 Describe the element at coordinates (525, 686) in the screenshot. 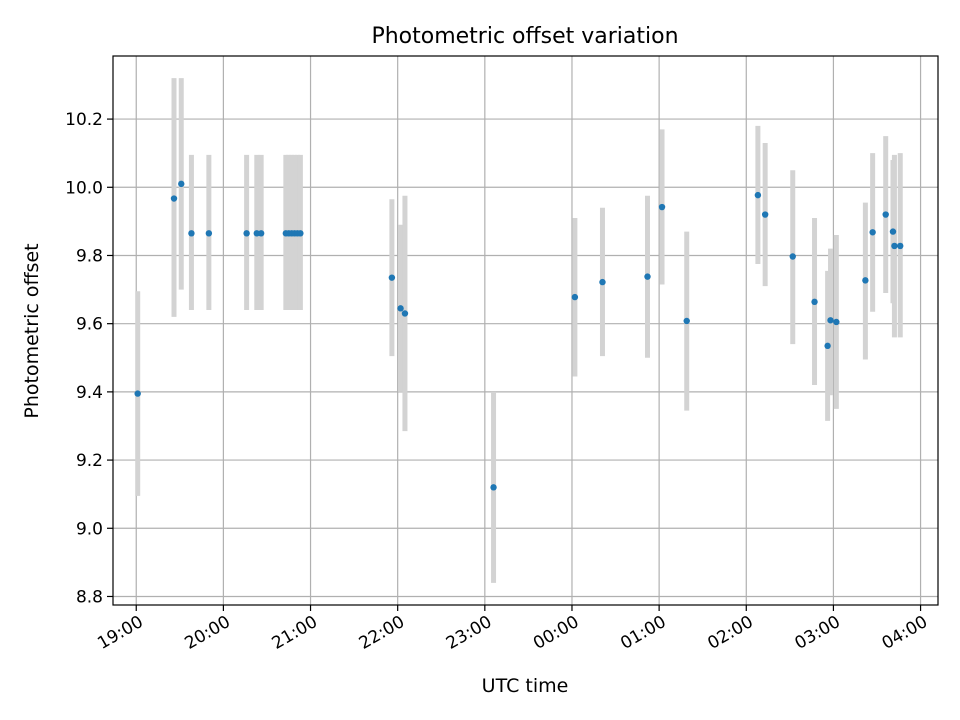

I see `x-axis-label: UTC time` at that location.